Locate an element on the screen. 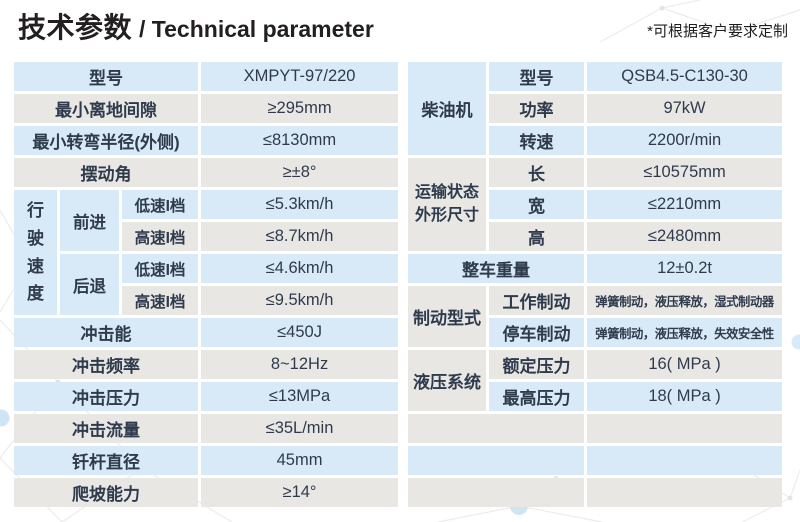 The width and height of the screenshot is (800, 522). value-cell: ≤35L/min is located at coordinates (300, 428).